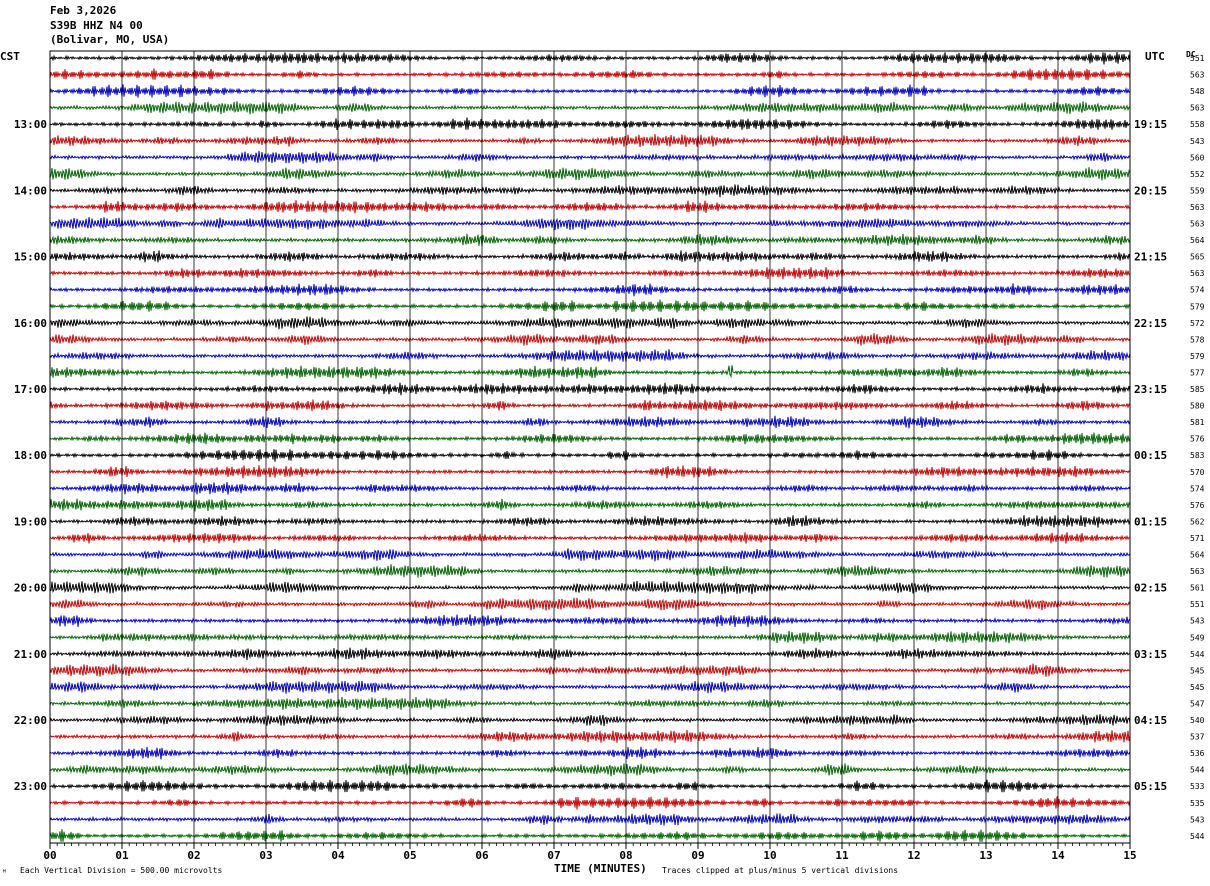  Describe the element at coordinates (1197, 803) in the screenshot. I see `dc-offset-label: 535` at that location.